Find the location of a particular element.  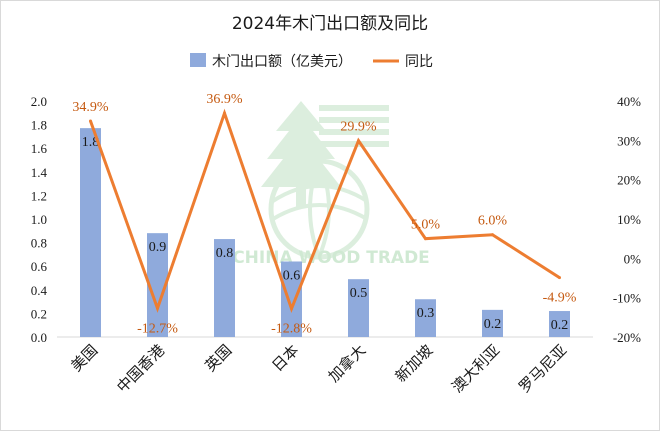

bar-data-label: 0.9 is located at coordinates (158, 247).